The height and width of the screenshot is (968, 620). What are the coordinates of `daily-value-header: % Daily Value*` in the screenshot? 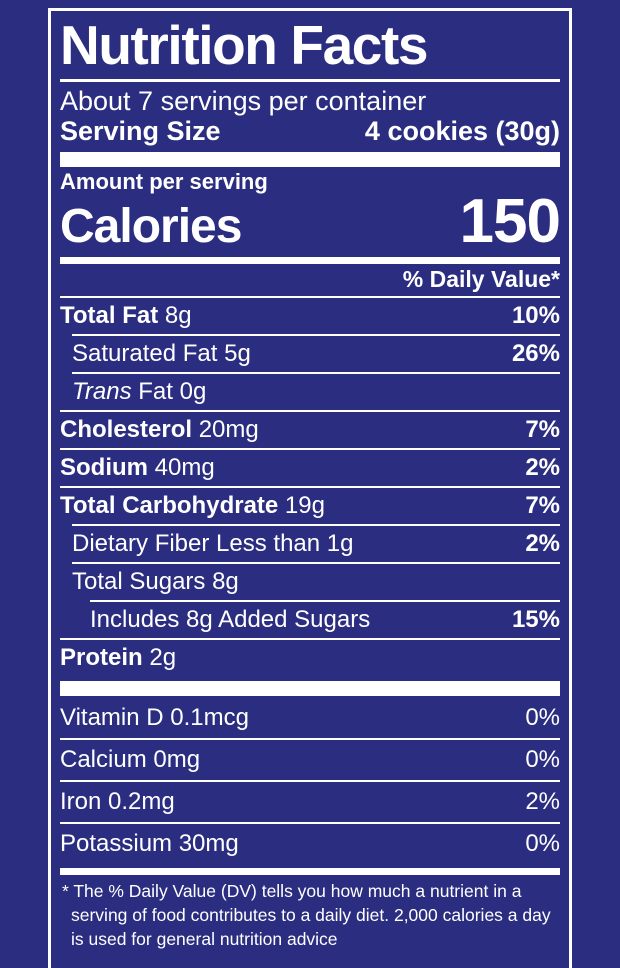 It's located at (481, 279).